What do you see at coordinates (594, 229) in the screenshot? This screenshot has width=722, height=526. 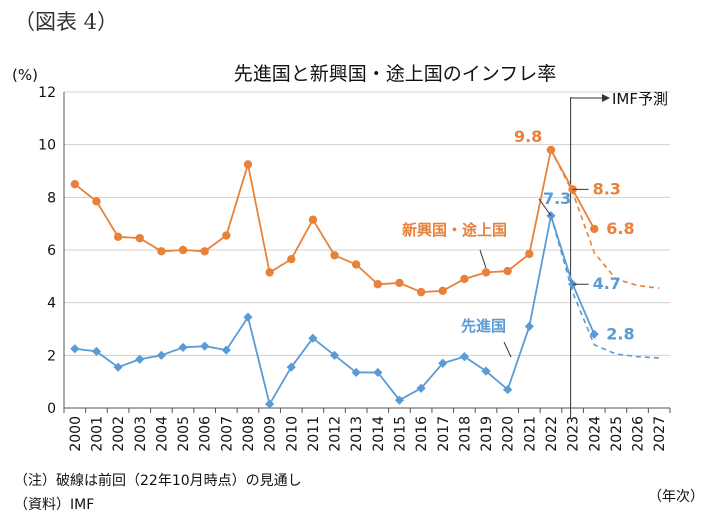 I see `emerging-point-2024` at bounding box center [594, 229].